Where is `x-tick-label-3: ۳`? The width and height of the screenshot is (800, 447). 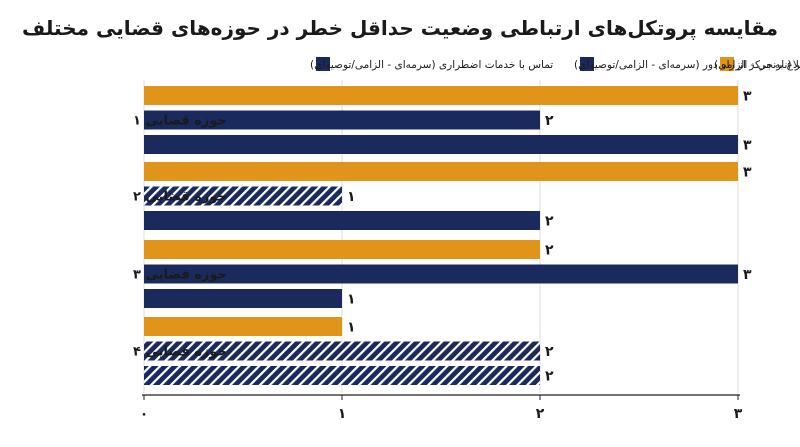 x-tick-label-3: ۳ is located at coordinates (738, 414).